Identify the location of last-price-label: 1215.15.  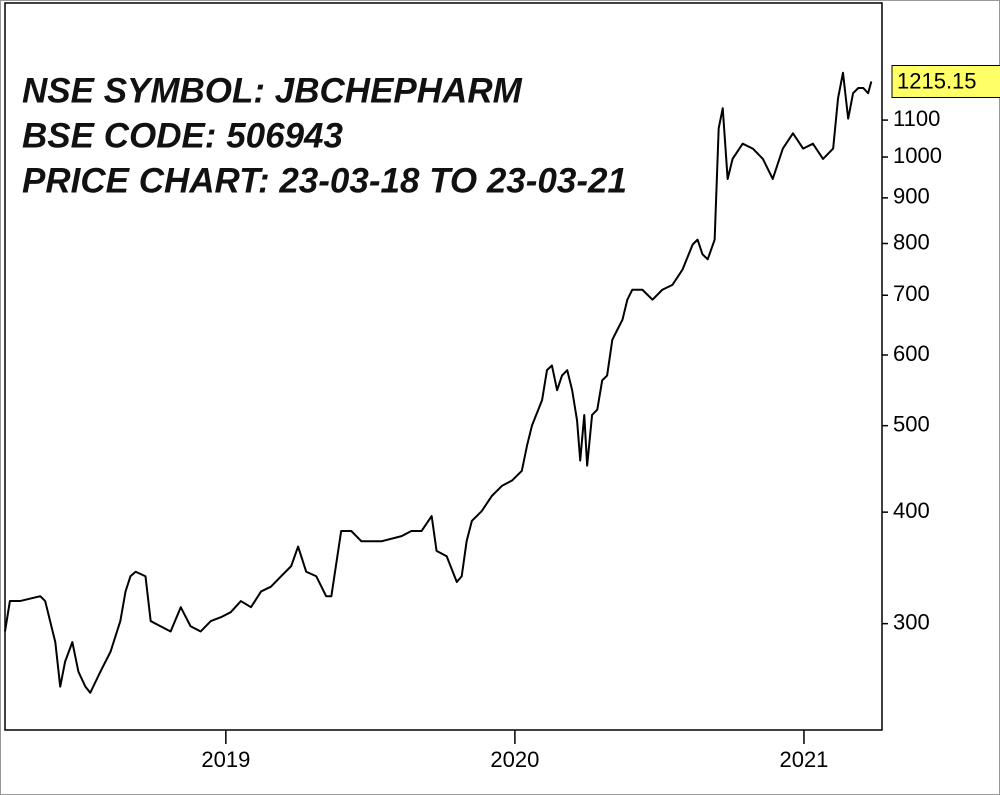
(937, 80).